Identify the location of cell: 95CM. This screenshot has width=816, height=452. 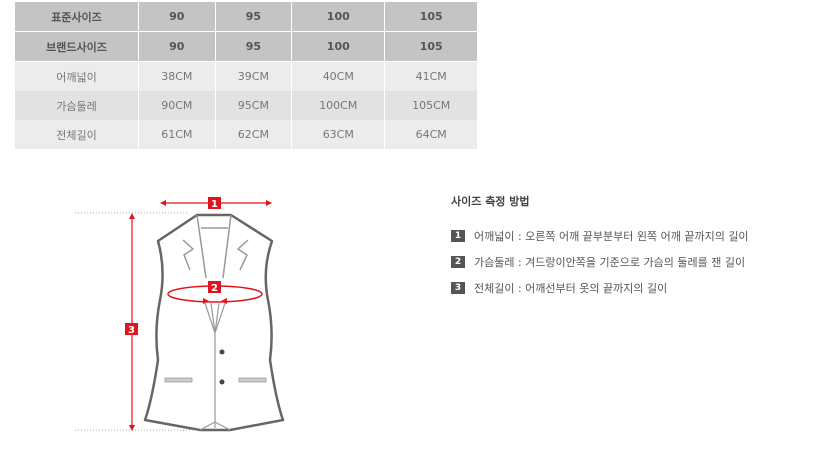
(253, 105).